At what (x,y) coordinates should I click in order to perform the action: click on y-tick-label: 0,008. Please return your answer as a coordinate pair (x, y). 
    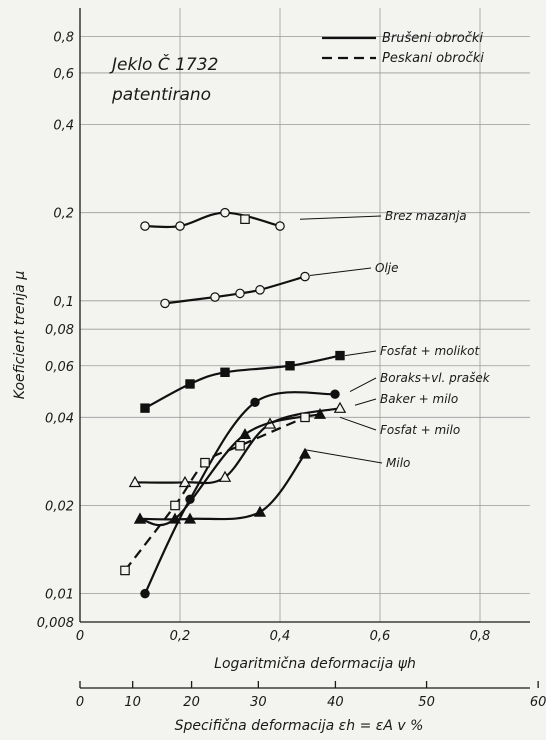
    Looking at the image, I should click on (55, 623).